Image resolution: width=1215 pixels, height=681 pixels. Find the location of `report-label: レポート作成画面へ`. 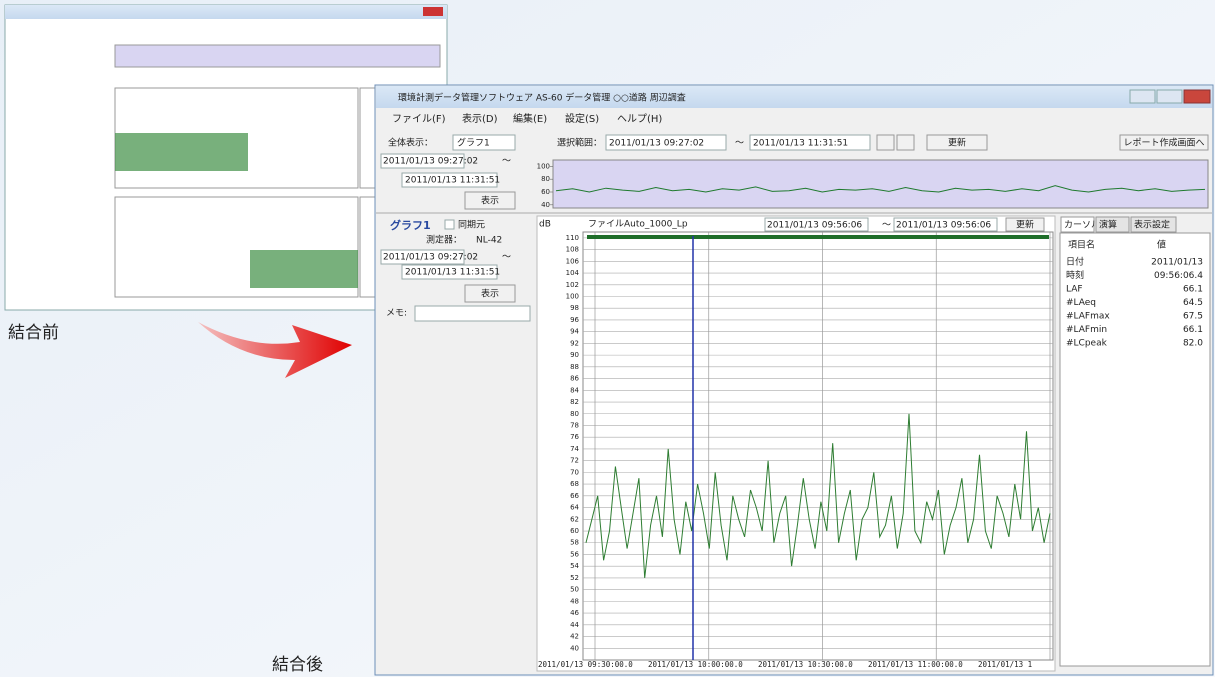

report-label: レポート作成画面へ is located at coordinates (1163, 143).